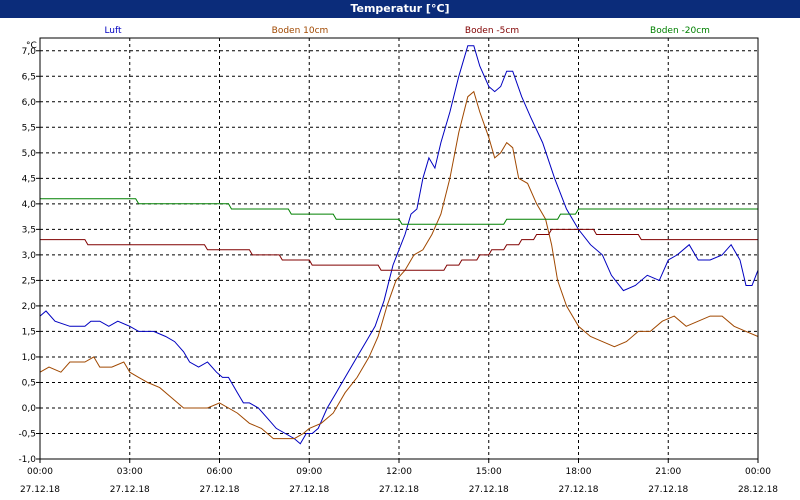 The width and height of the screenshot is (800, 500). Describe the element at coordinates (399, 472) in the screenshot. I see `x-tick-time: 12:00` at that location.